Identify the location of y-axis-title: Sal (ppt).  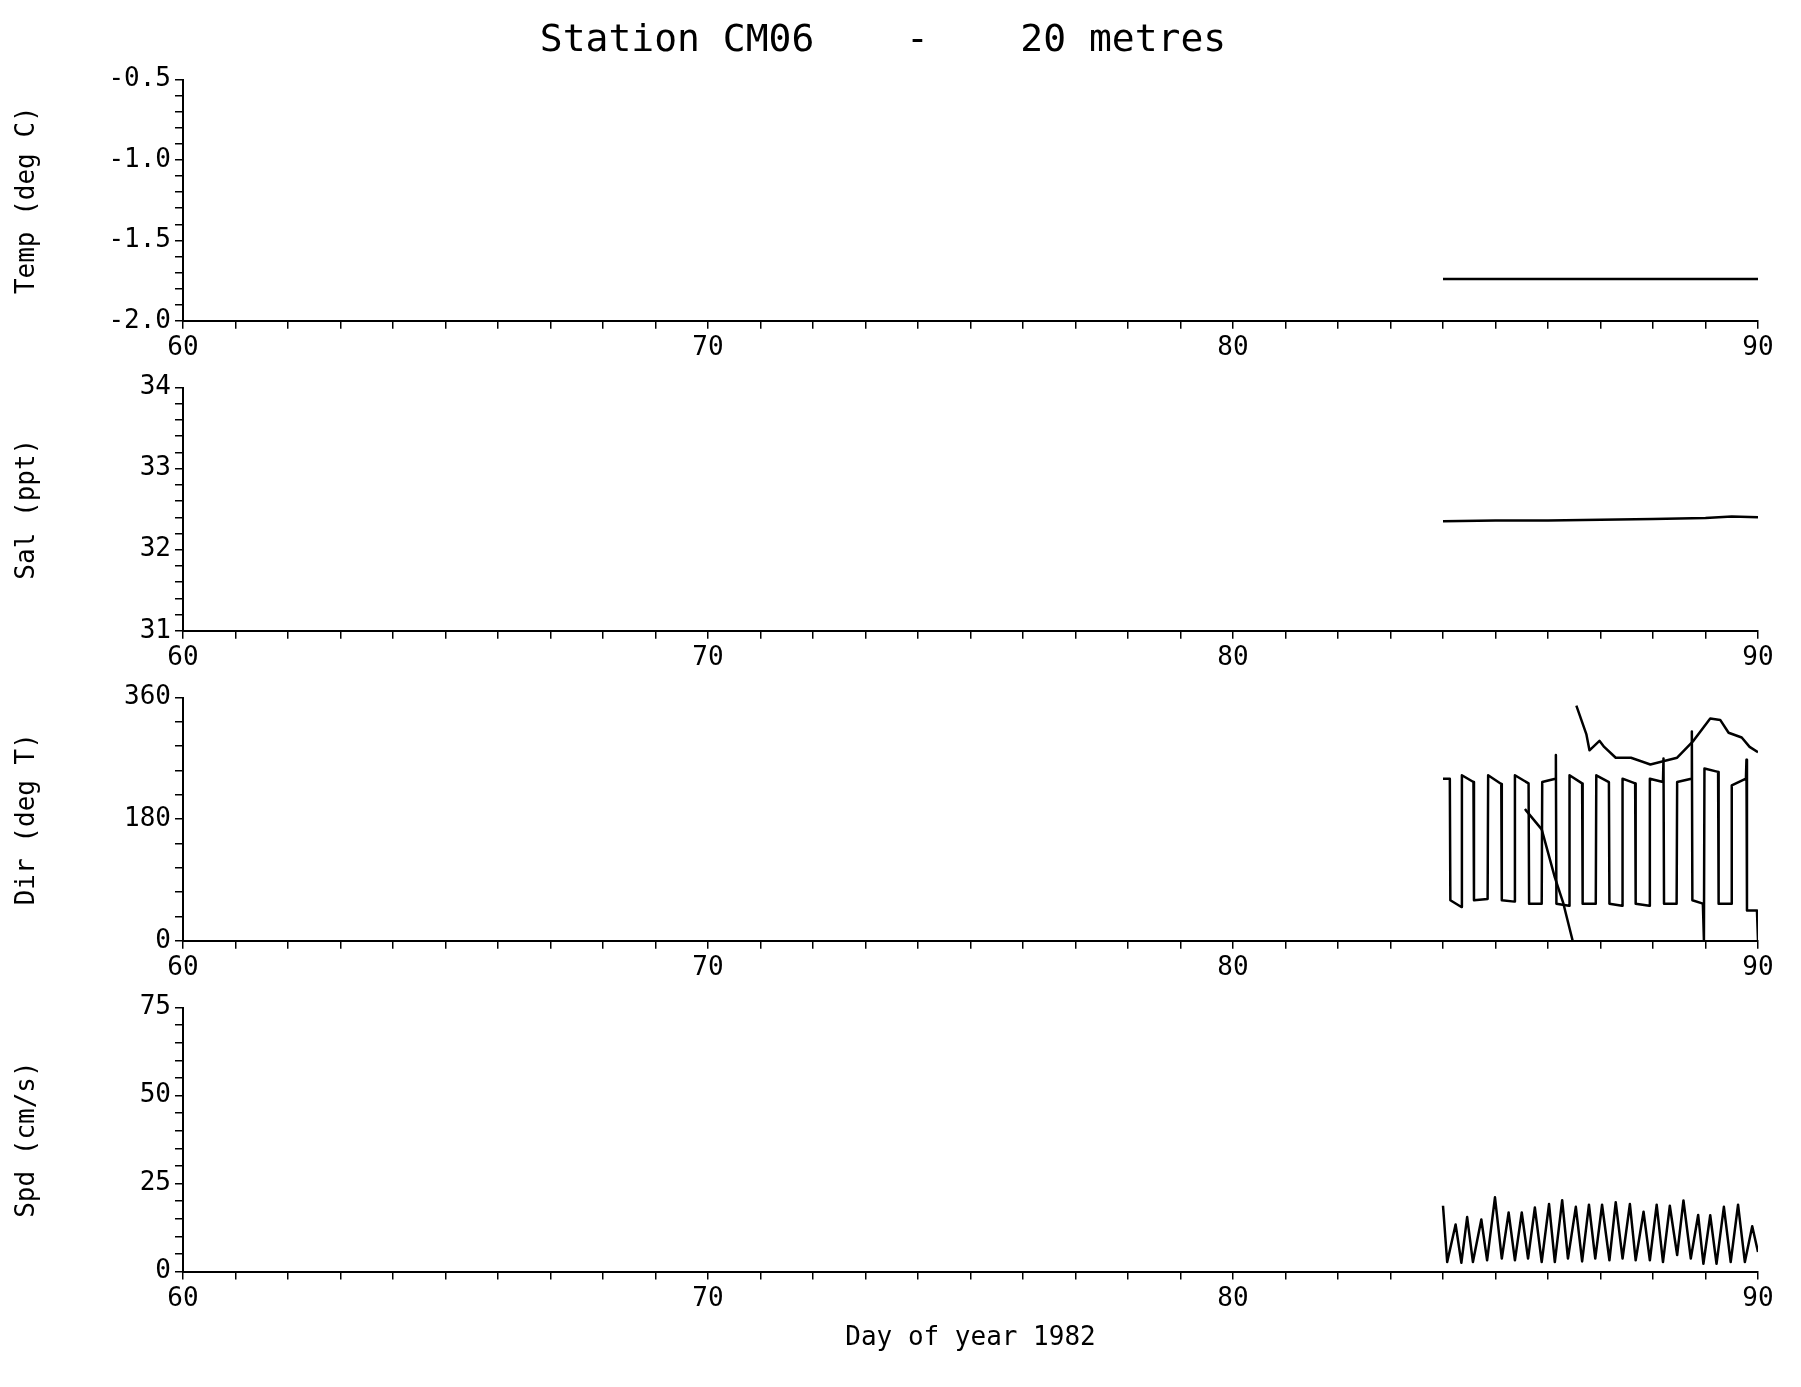
(25, 509).